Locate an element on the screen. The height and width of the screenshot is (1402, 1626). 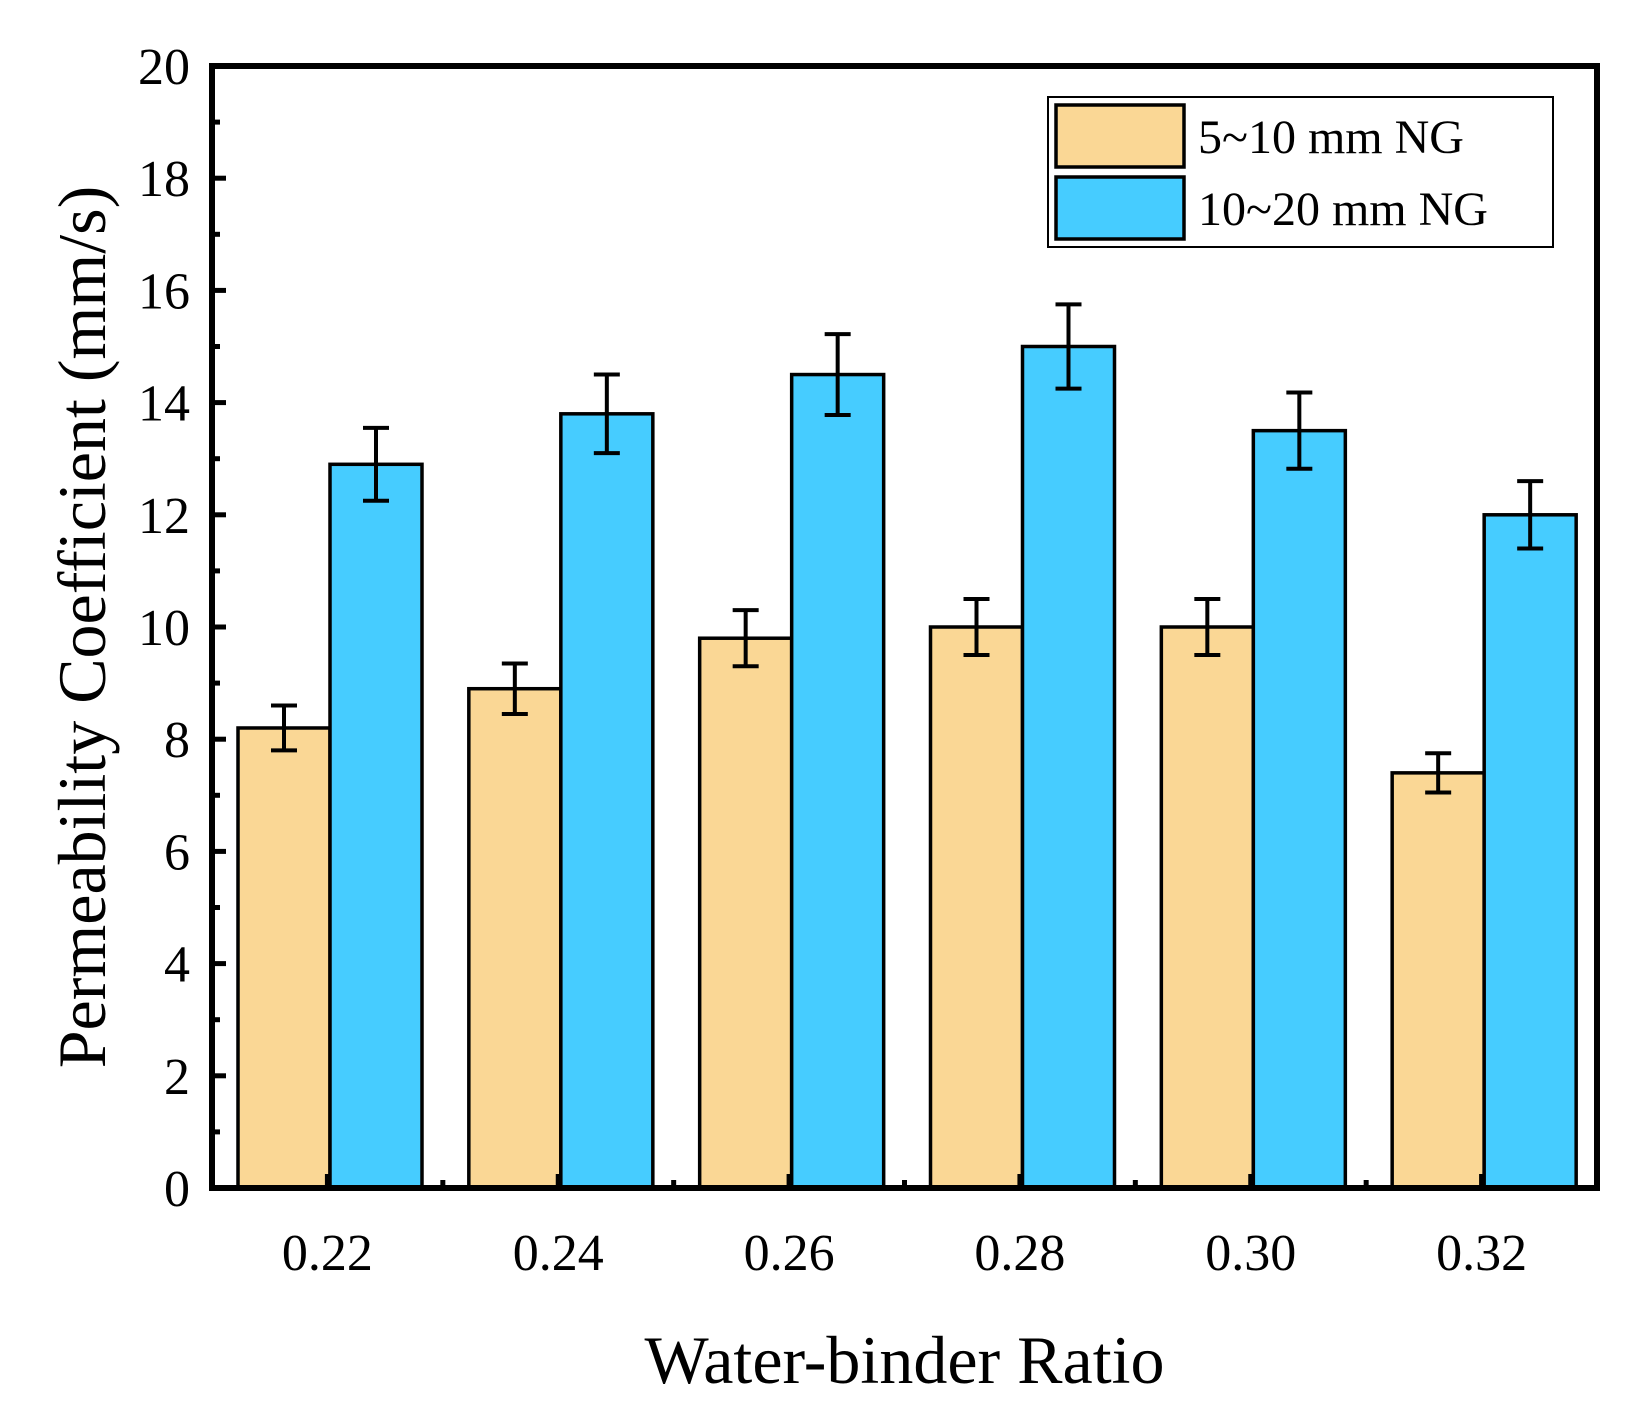
x-axis-title: Water-binder Ratio is located at coordinates (905, 1359).